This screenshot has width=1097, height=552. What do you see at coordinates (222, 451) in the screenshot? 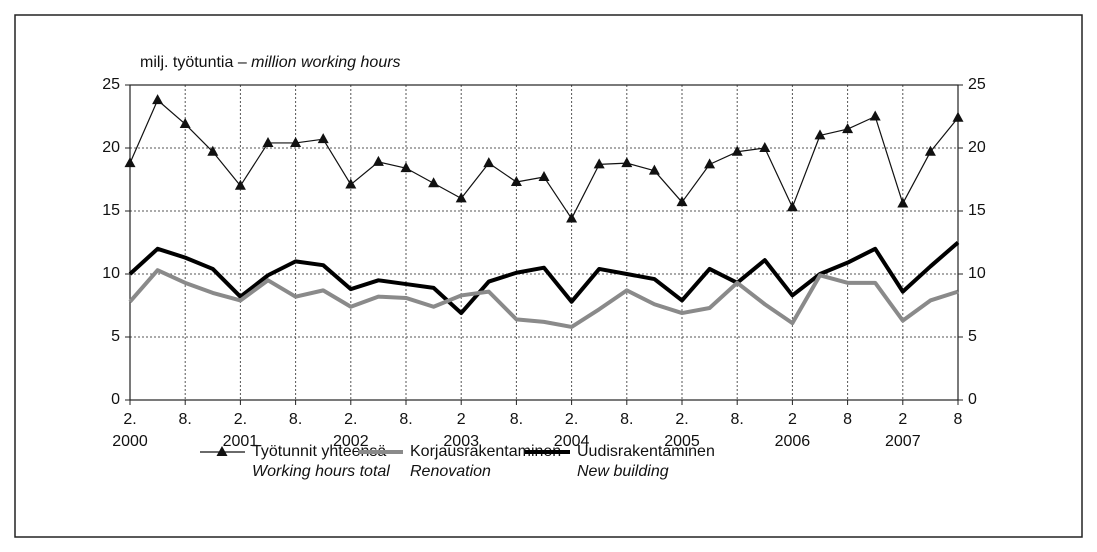
I see `legend-marker` at bounding box center [222, 451].